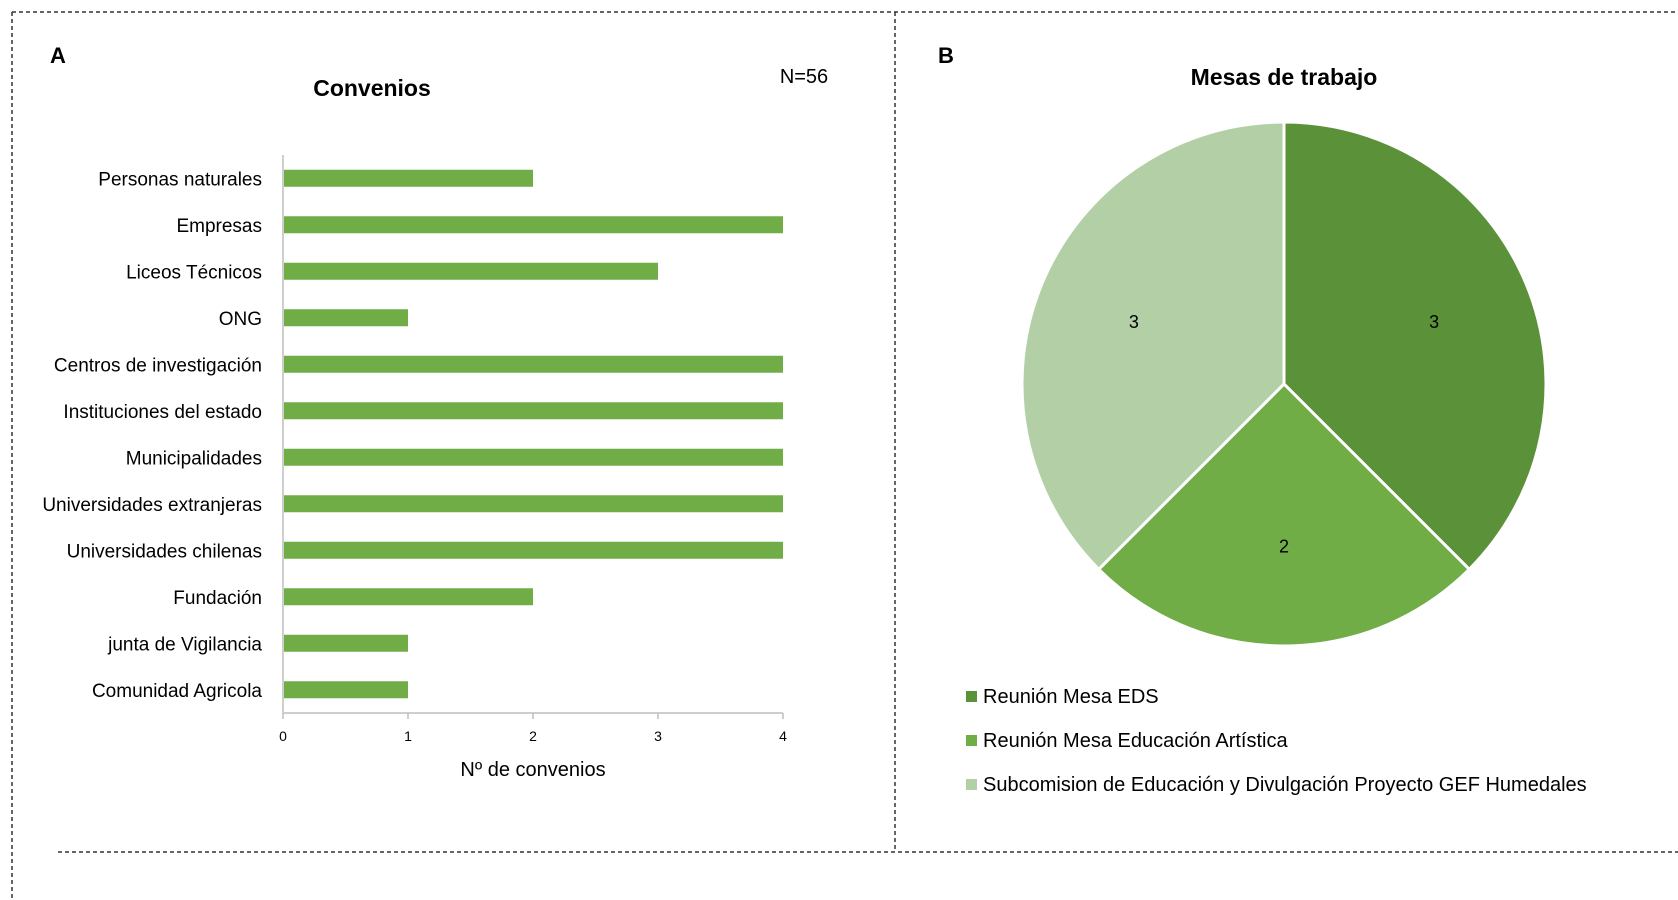 The image size is (1678, 900). I want to click on panel-a-letter: A, so click(58, 55).